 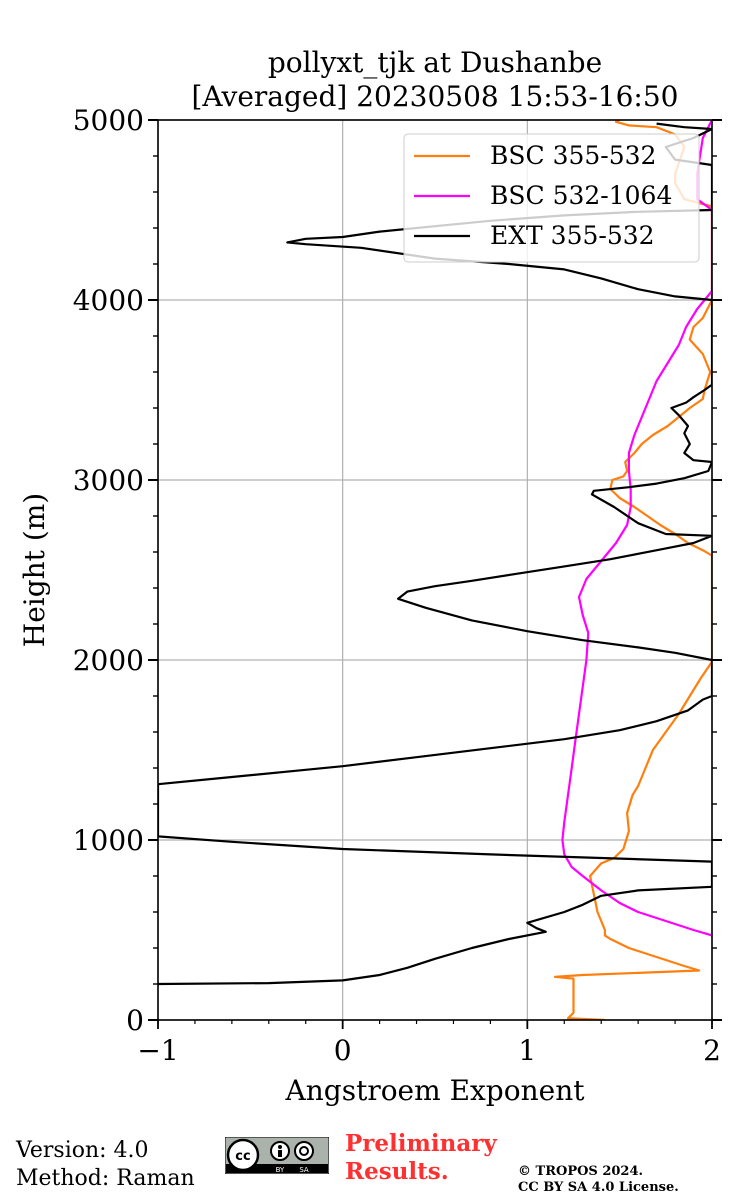 What do you see at coordinates (105, 1178) in the screenshot?
I see `method-text: Method: Raman` at bounding box center [105, 1178].